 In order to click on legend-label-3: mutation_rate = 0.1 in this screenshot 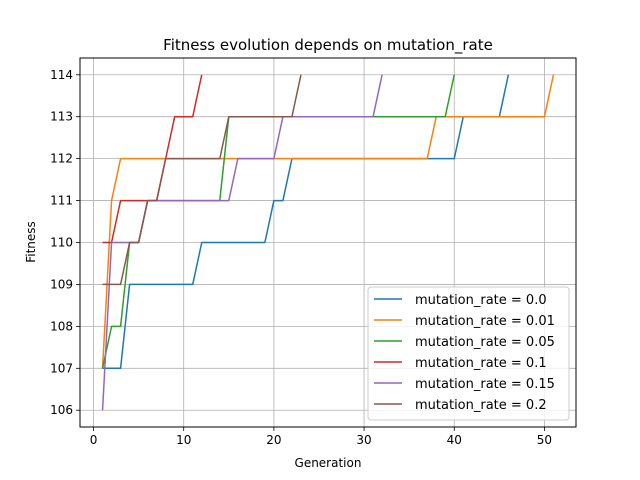, I will do `click(481, 363)`.